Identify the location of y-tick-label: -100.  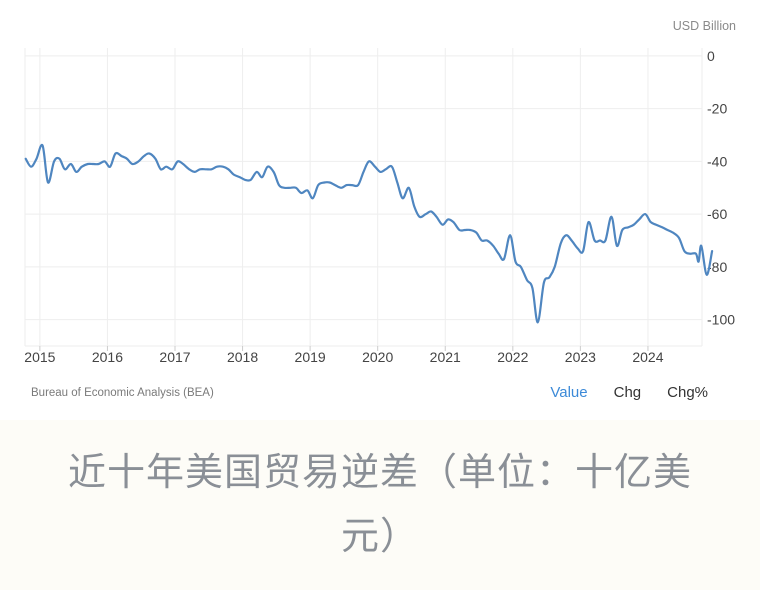
(721, 320).